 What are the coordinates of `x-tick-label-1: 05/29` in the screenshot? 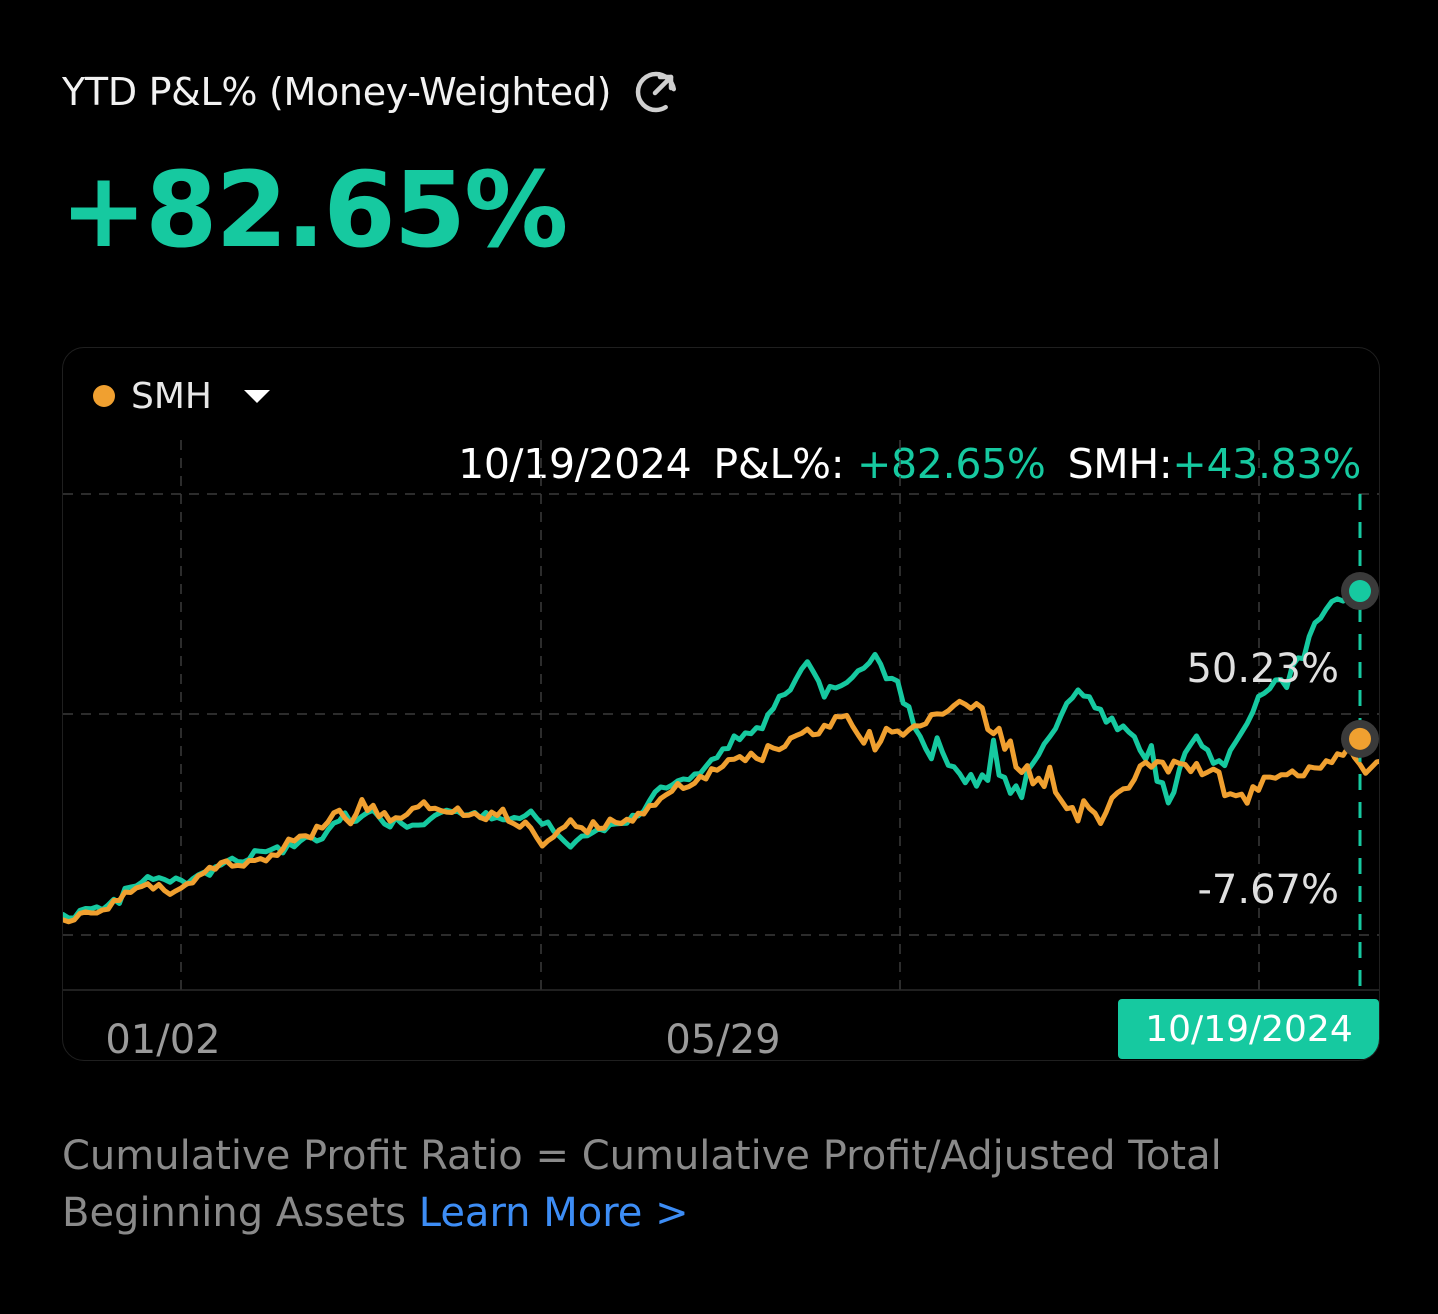 It's located at (722, 1038).